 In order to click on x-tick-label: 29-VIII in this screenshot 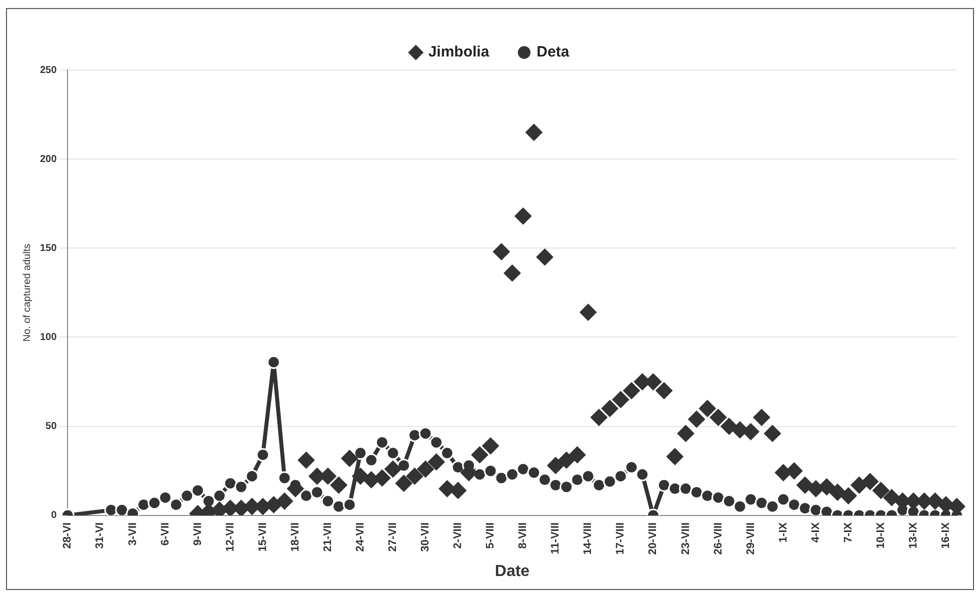, I will do `click(750, 538)`.